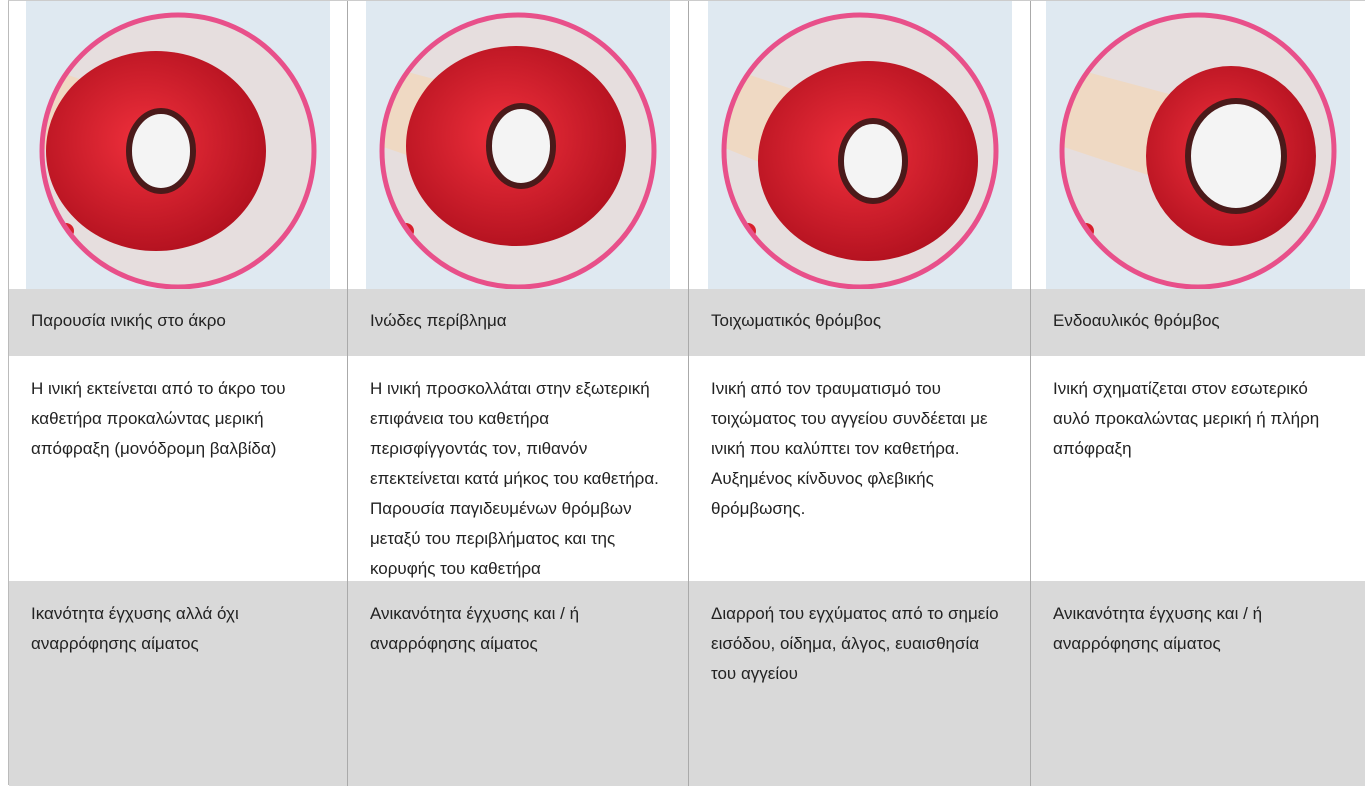 The image size is (1365, 786). What do you see at coordinates (178, 322) in the screenshot?
I see `condition-label: Παρουσία ινικής στο άκρο` at bounding box center [178, 322].